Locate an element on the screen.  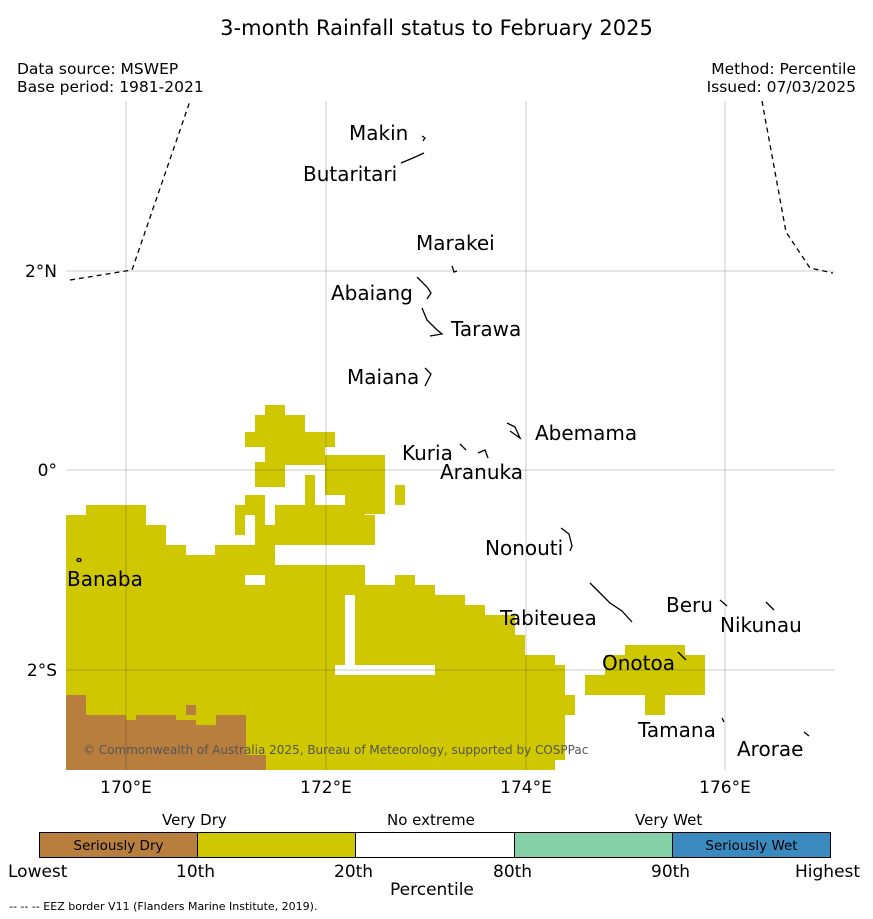
island-label: Arorae is located at coordinates (770, 749).